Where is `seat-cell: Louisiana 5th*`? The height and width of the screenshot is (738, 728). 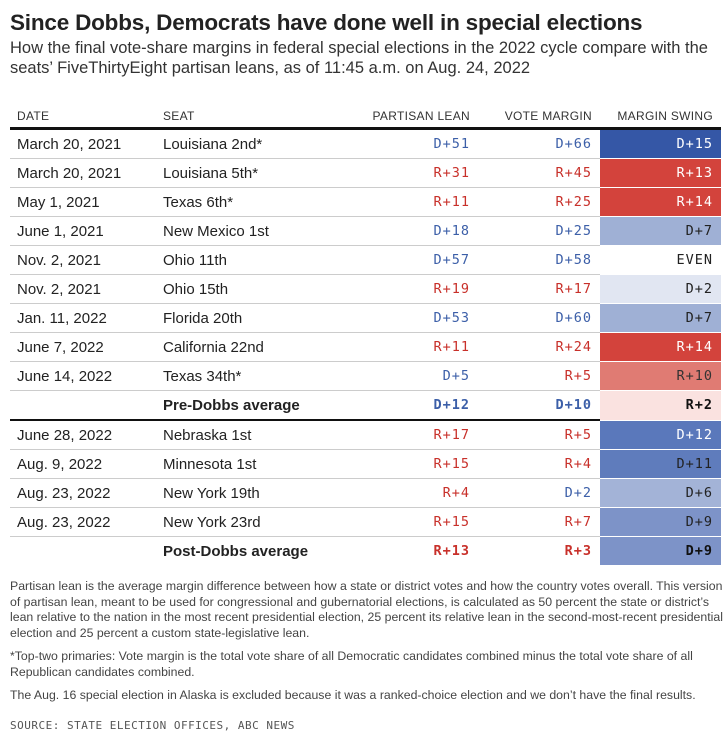
seat-cell: Louisiana 5th* is located at coordinates (253, 173).